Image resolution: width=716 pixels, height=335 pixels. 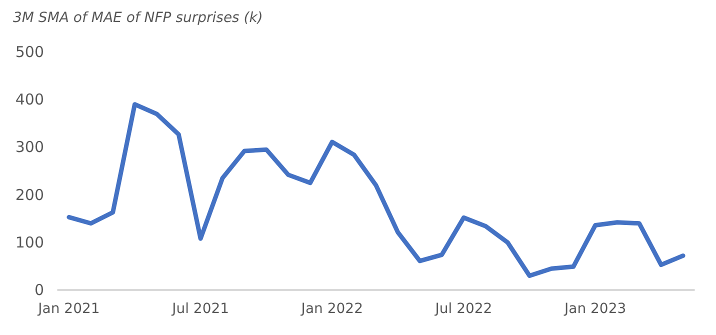 What do you see at coordinates (39, 290) in the screenshot?
I see `y-tick-label: 0` at bounding box center [39, 290].